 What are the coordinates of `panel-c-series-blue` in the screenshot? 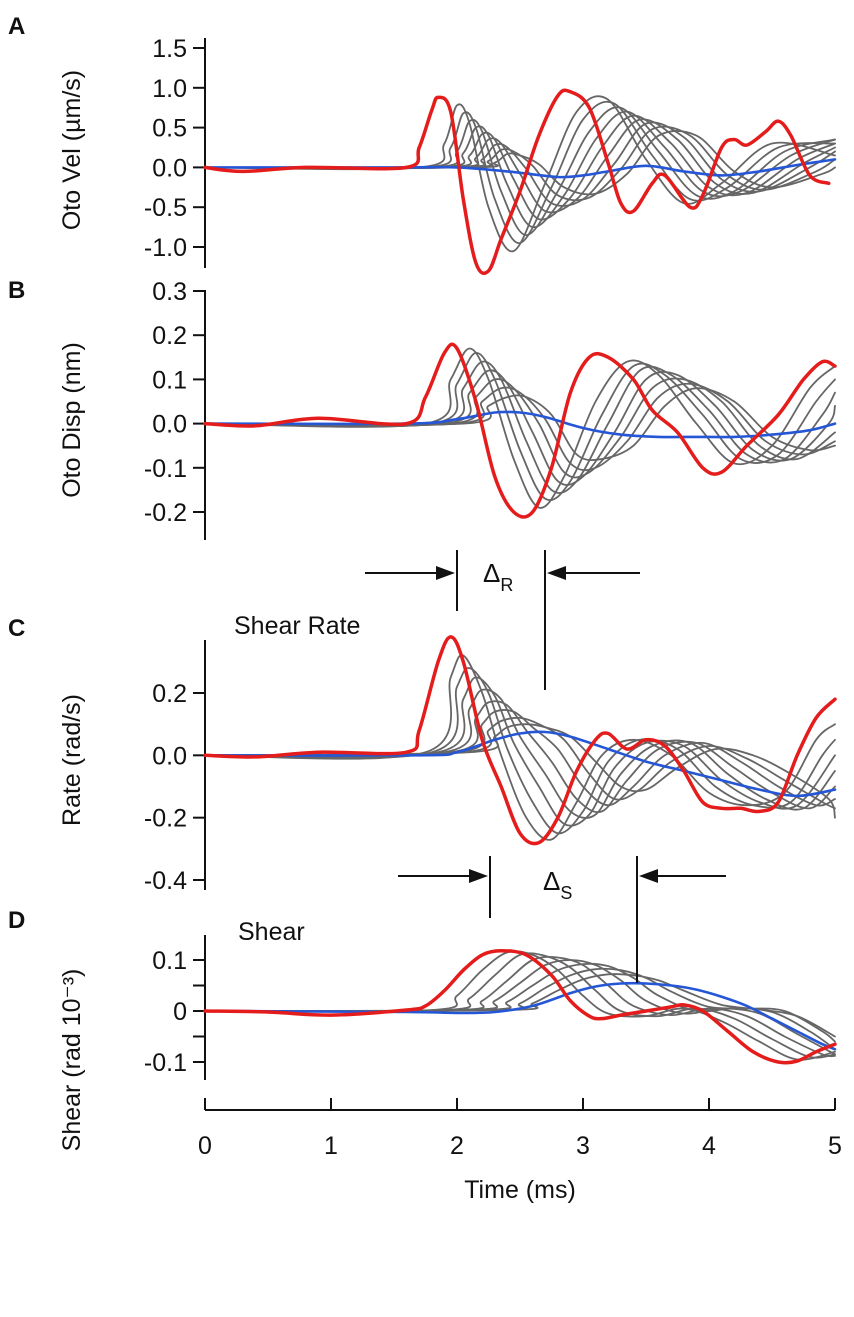 It's located at (520, 764).